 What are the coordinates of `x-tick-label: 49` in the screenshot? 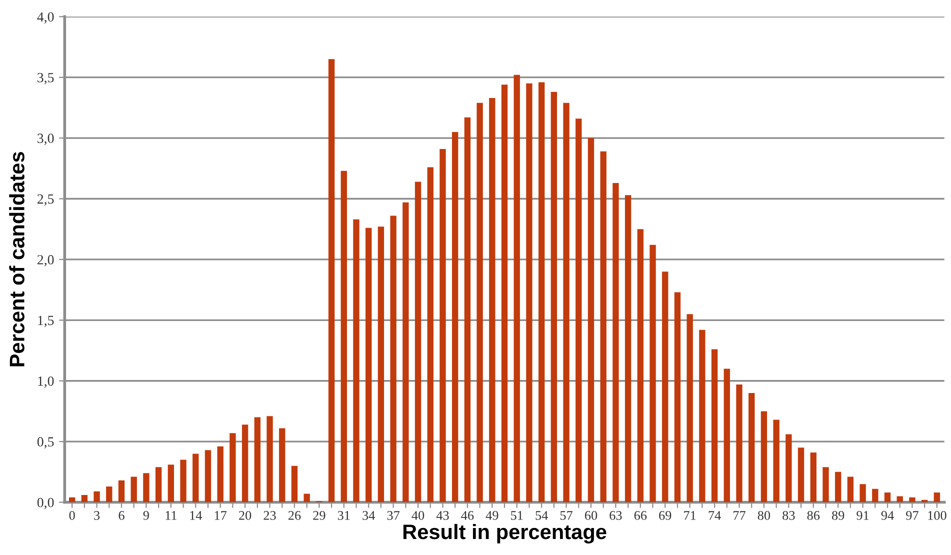 It's located at (492, 515).